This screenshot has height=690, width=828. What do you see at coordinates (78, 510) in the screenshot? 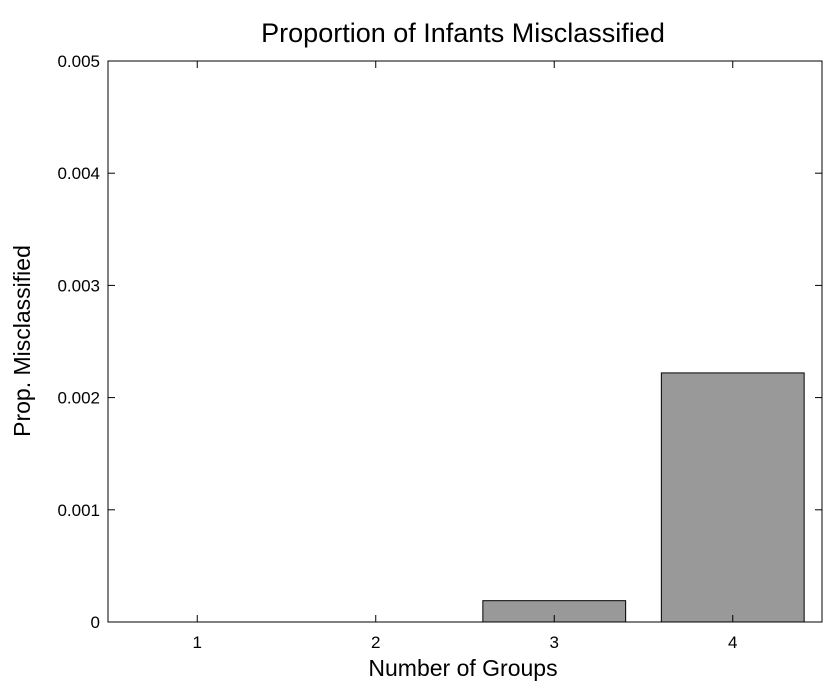
I see `y-tick-label-0.001: 0.001` at bounding box center [78, 510].